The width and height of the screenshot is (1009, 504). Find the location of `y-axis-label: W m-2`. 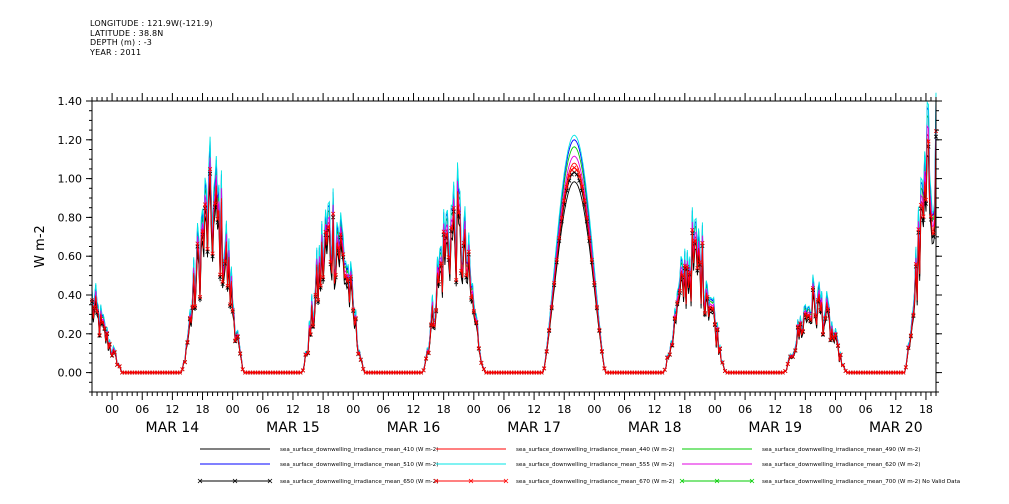

y-axis-label: W m-2 is located at coordinates (40, 246).